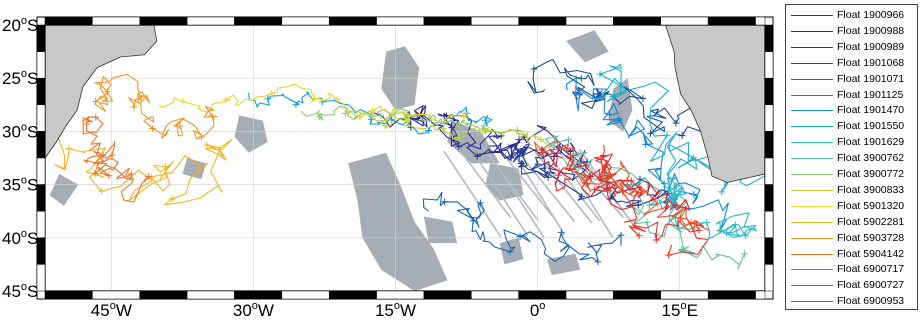 Image resolution: width=924 pixels, height=327 pixels. Describe the element at coordinates (680, 310) in the screenshot. I see `longitude-tick-label: 15oE` at that location.